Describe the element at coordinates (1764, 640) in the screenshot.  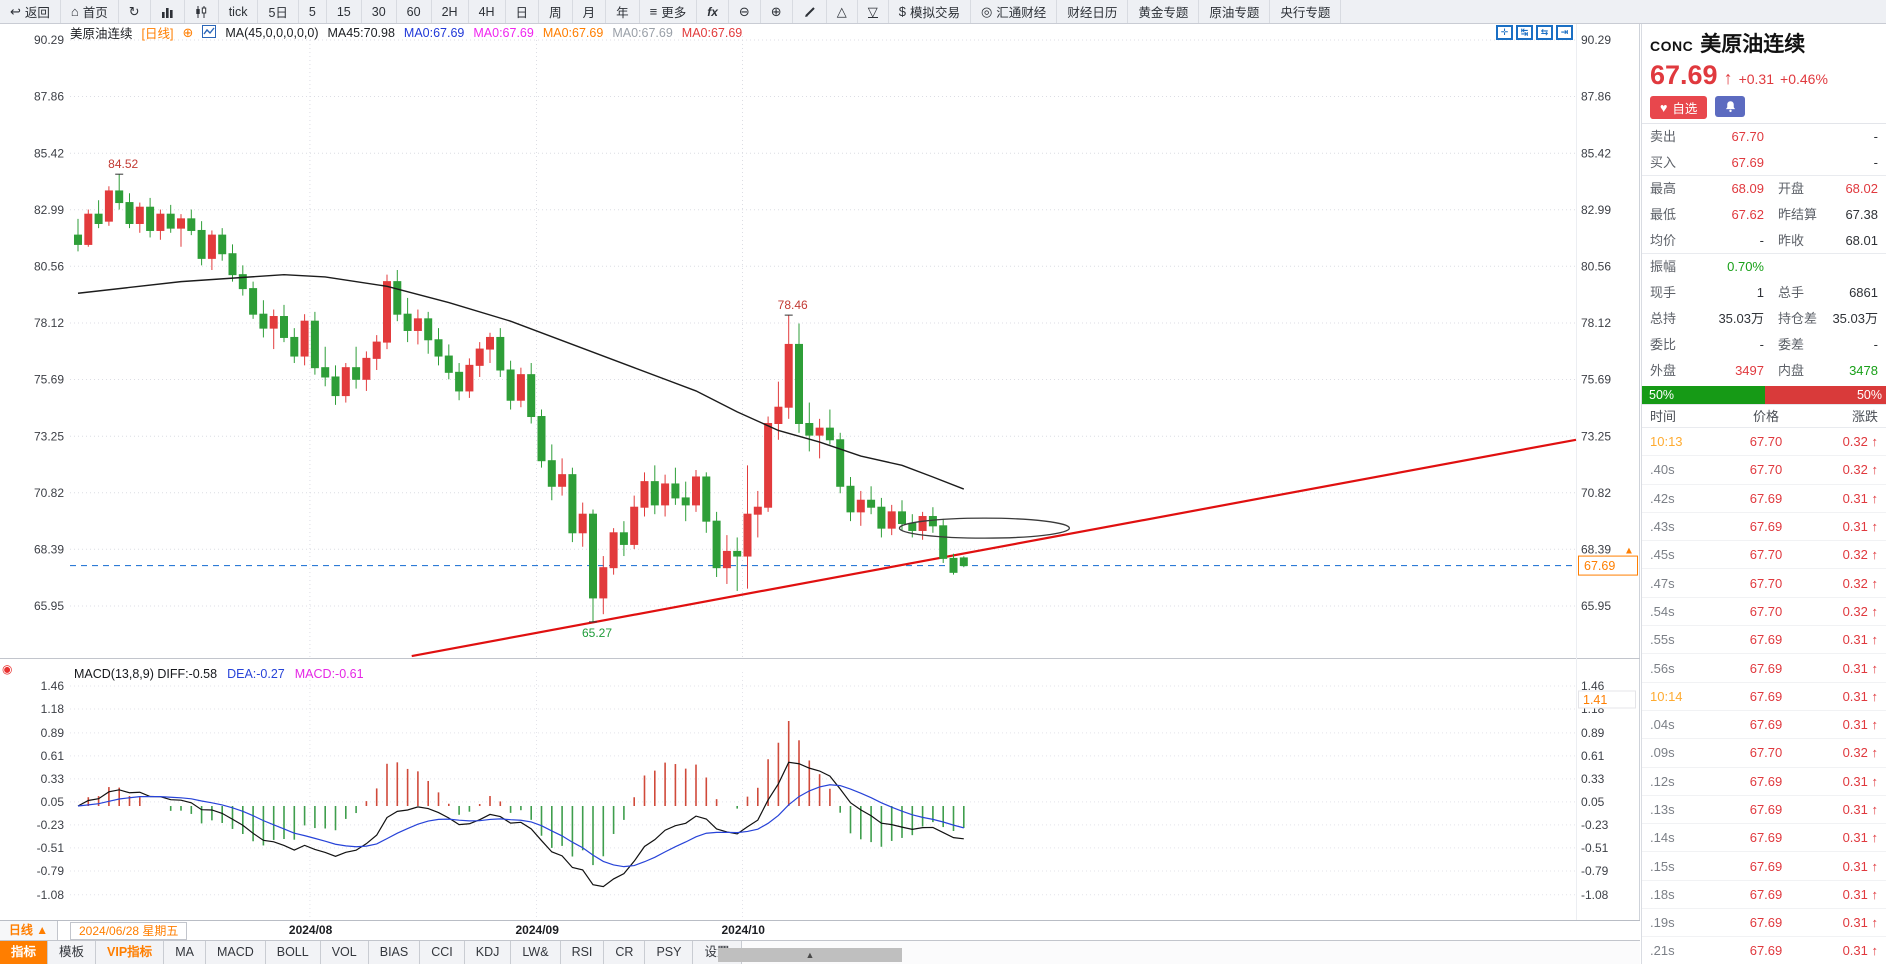
I see `tape-row: .55s 67.69 0.31 ↑` at that location.